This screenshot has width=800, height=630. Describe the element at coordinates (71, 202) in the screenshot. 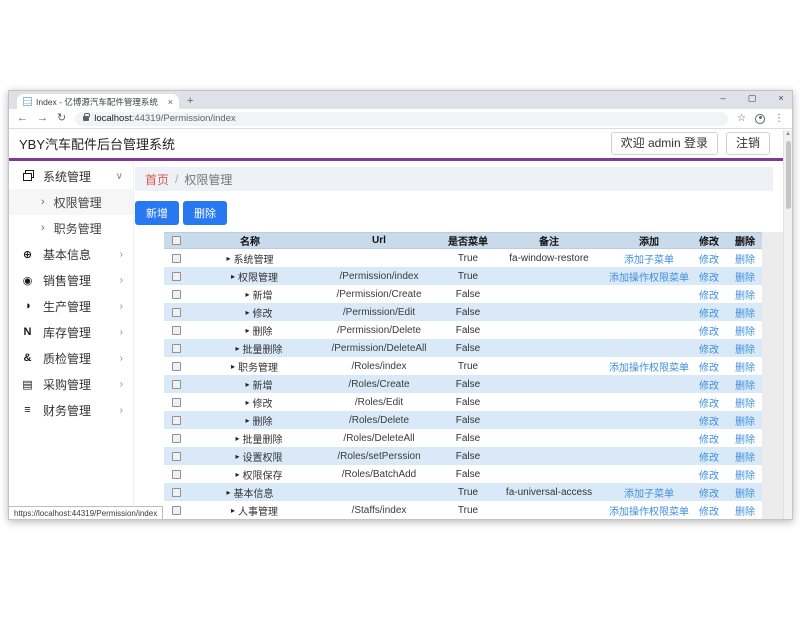

I see `sidebar-subitem-permission: › 权限管理` at that location.